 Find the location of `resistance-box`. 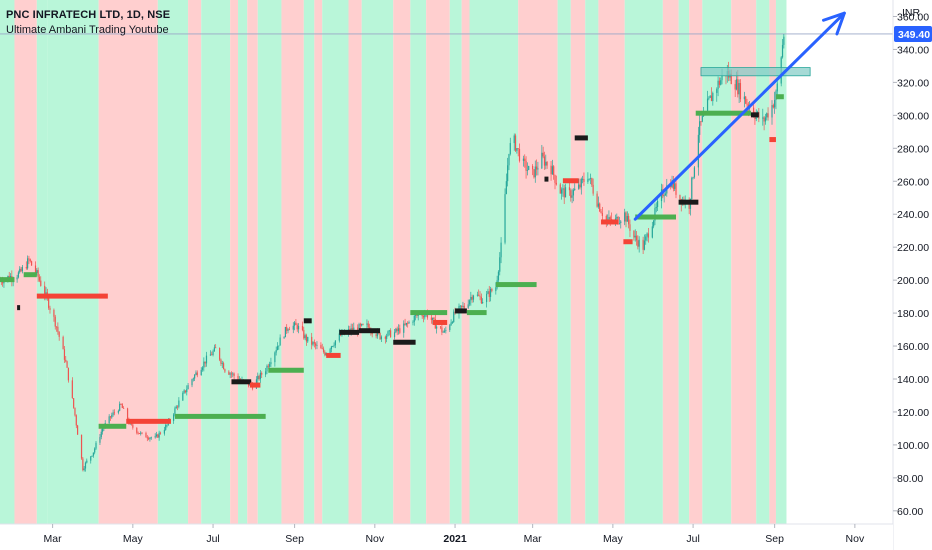

resistance-box is located at coordinates (755, 72).